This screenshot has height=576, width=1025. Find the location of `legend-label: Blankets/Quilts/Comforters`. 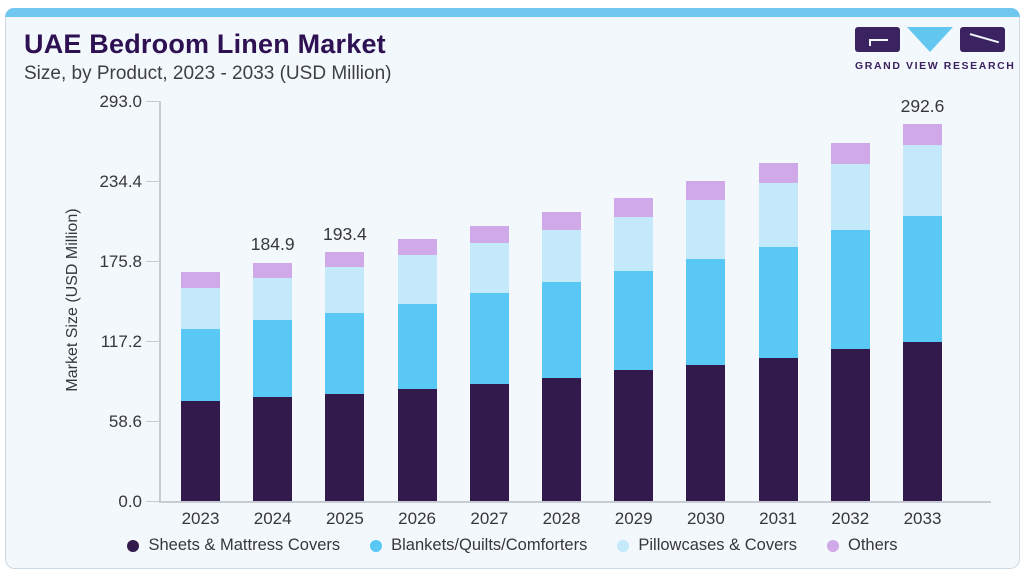

legend-label: Blankets/Quilts/Comforters is located at coordinates (489, 545).